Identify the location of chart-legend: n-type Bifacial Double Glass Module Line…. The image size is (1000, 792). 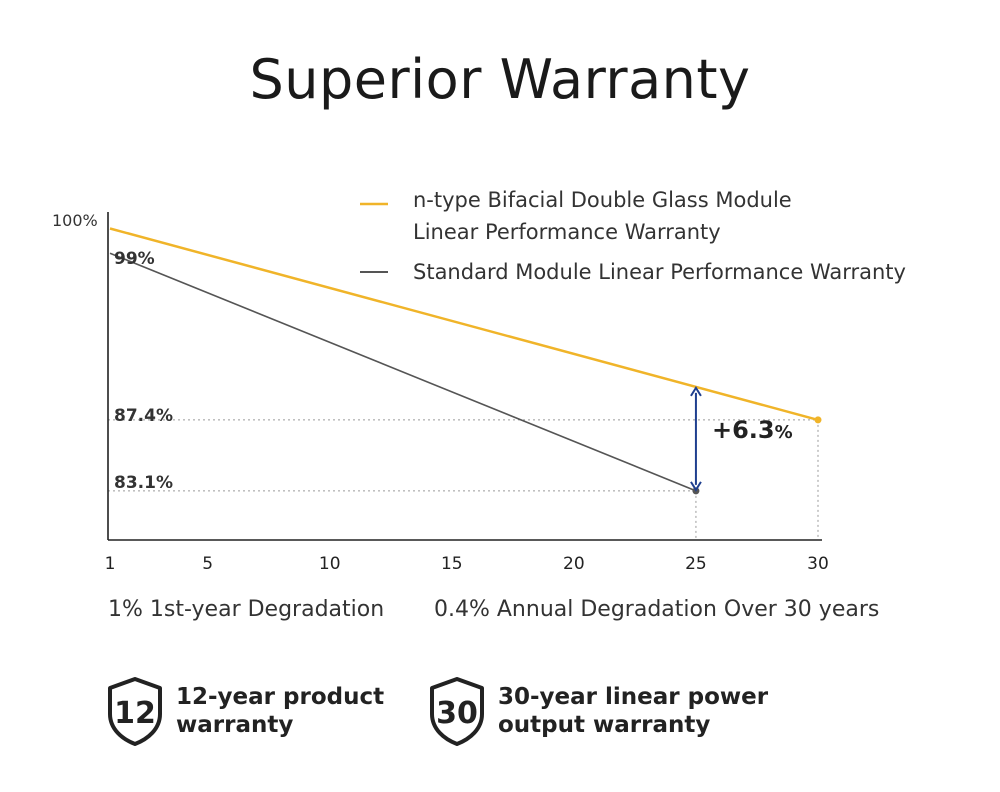
(633, 236).